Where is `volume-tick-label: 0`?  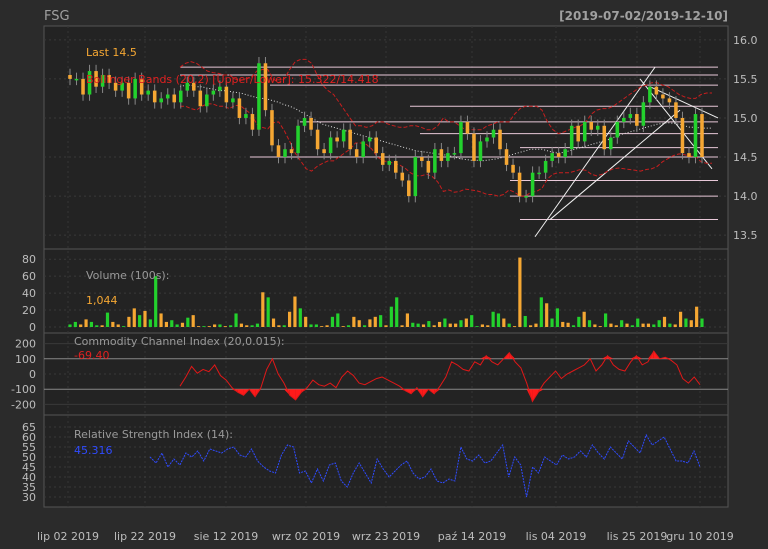 volume-tick-label: 0 is located at coordinates (32, 327).